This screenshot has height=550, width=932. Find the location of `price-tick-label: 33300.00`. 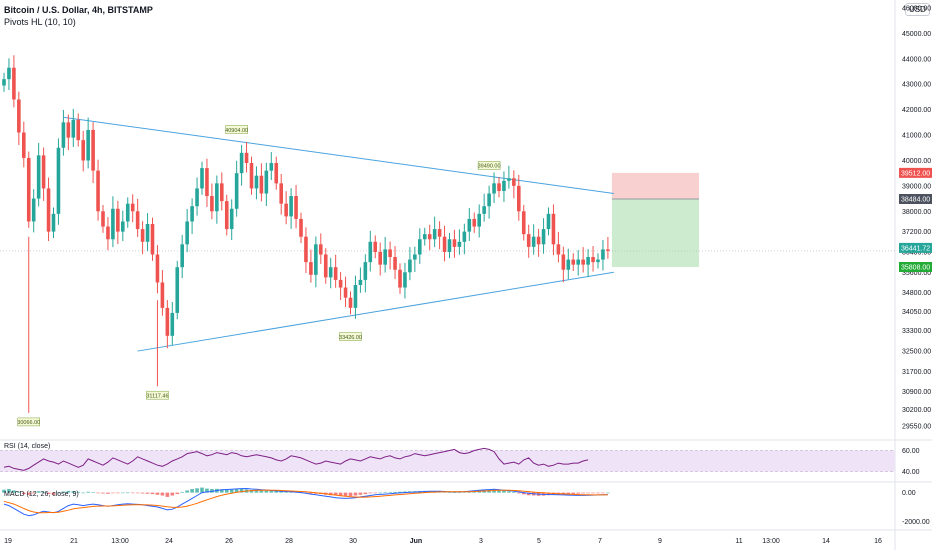

price-tick-label: 33300.00 is located at coordinates (916, 331).